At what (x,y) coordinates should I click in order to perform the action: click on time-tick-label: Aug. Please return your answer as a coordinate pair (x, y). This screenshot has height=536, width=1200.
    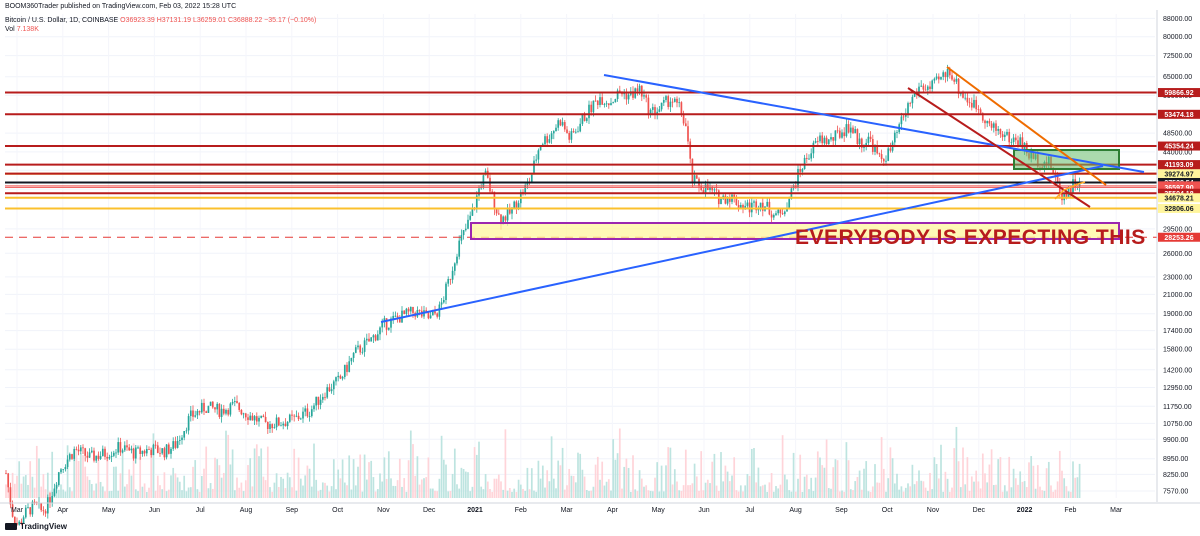
    Looking at the image, I should click on (246, 510).